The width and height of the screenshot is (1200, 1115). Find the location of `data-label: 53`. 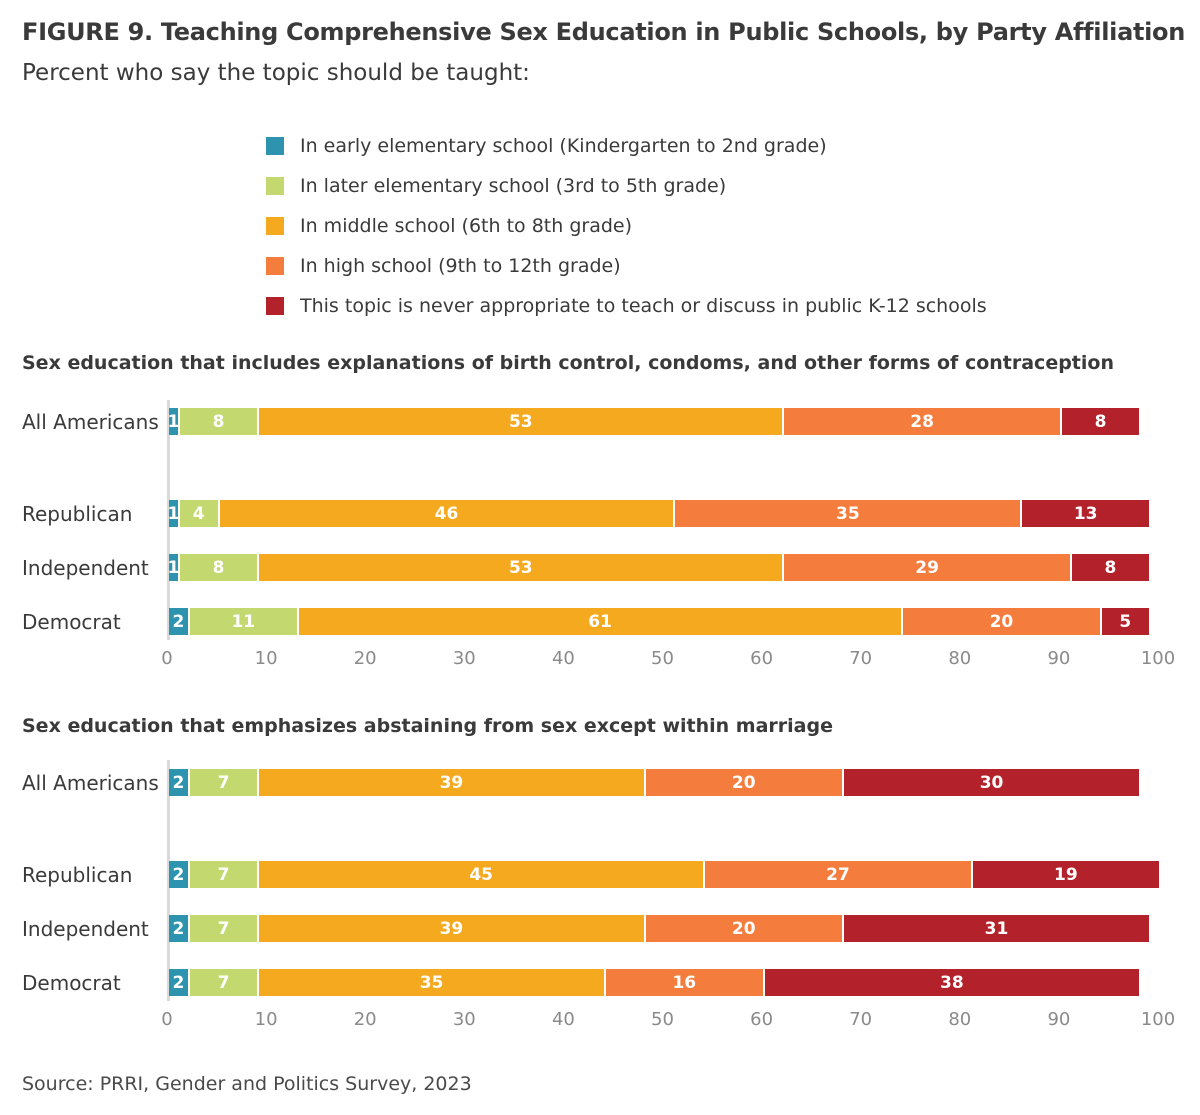

data-label: 53 is located at coordinates (520, 421).